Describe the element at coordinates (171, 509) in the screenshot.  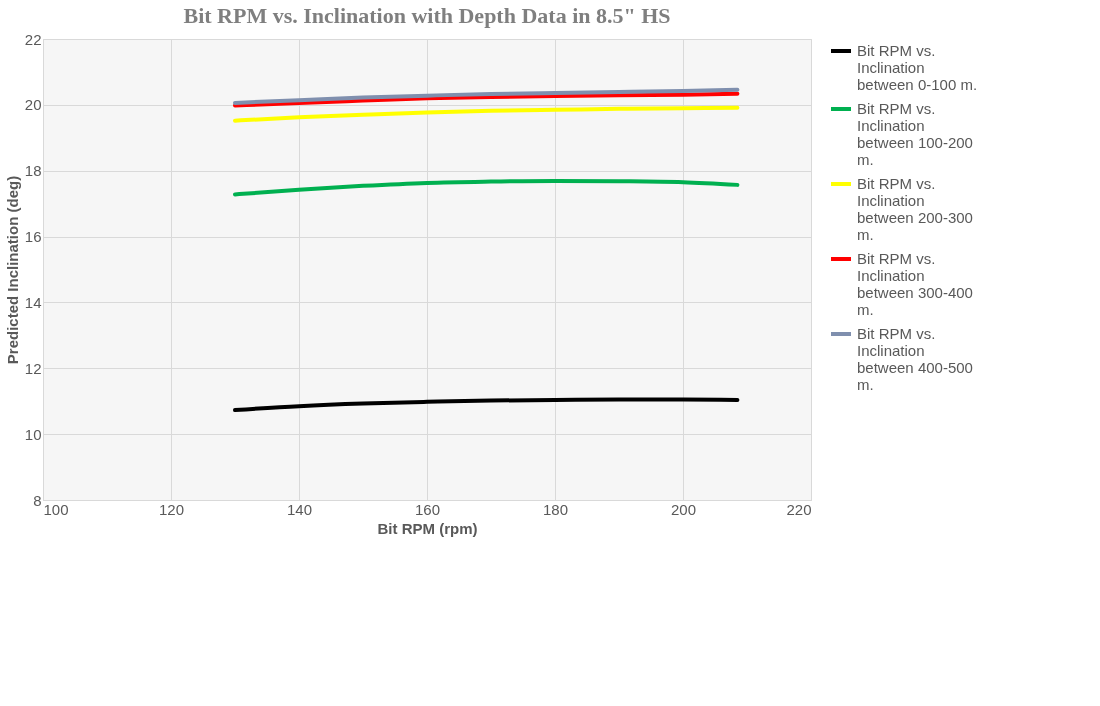
I see `x-tick-label: 120` at that location.